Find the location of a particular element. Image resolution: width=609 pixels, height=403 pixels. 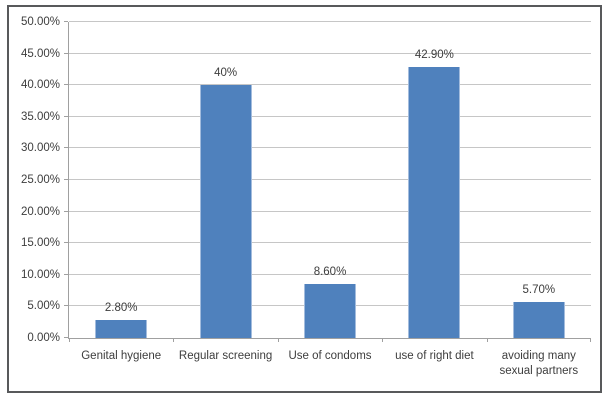

y-axis-label: 45.00% is located at coordinates (40, 53).